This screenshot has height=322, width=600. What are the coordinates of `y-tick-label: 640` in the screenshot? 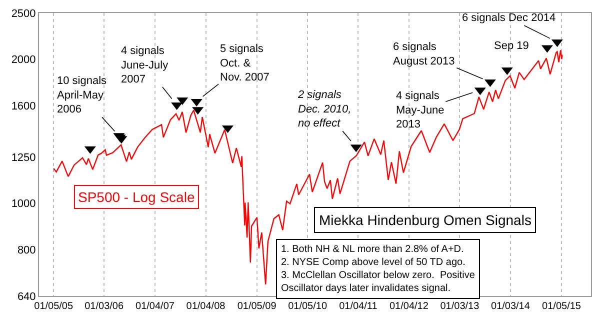 It's located at (26, 296).